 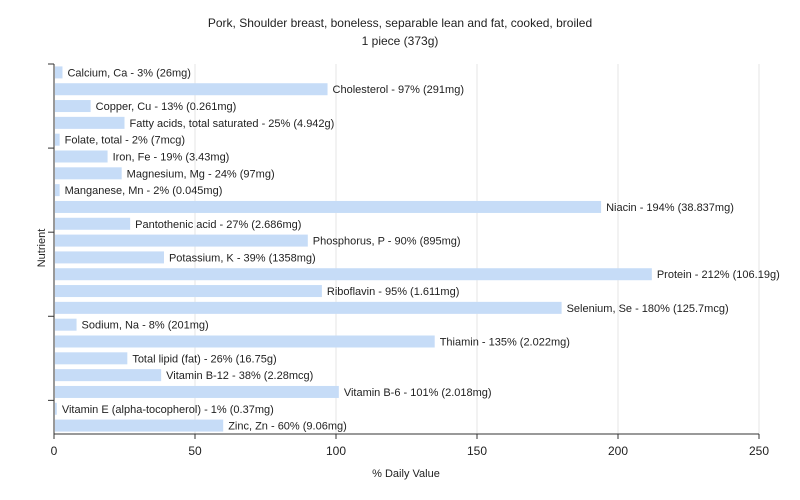 I want to click on bar-label: Magnesium, Mg - 24% (97mg), so click(x=201, y=174).